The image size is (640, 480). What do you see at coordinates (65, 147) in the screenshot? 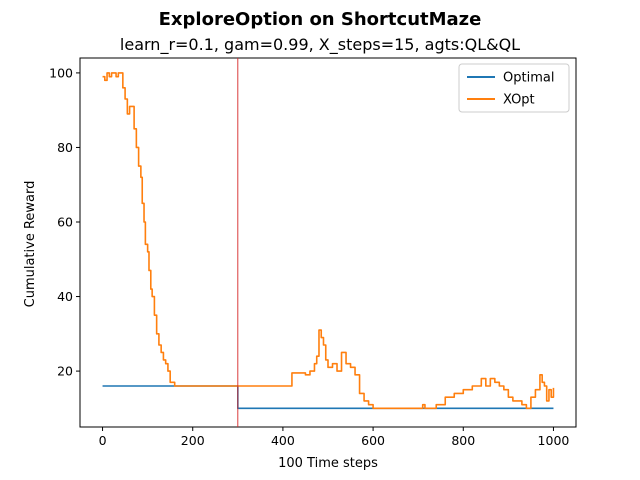
I see `y-tick-label: 80` at bounding box center [65, 147].